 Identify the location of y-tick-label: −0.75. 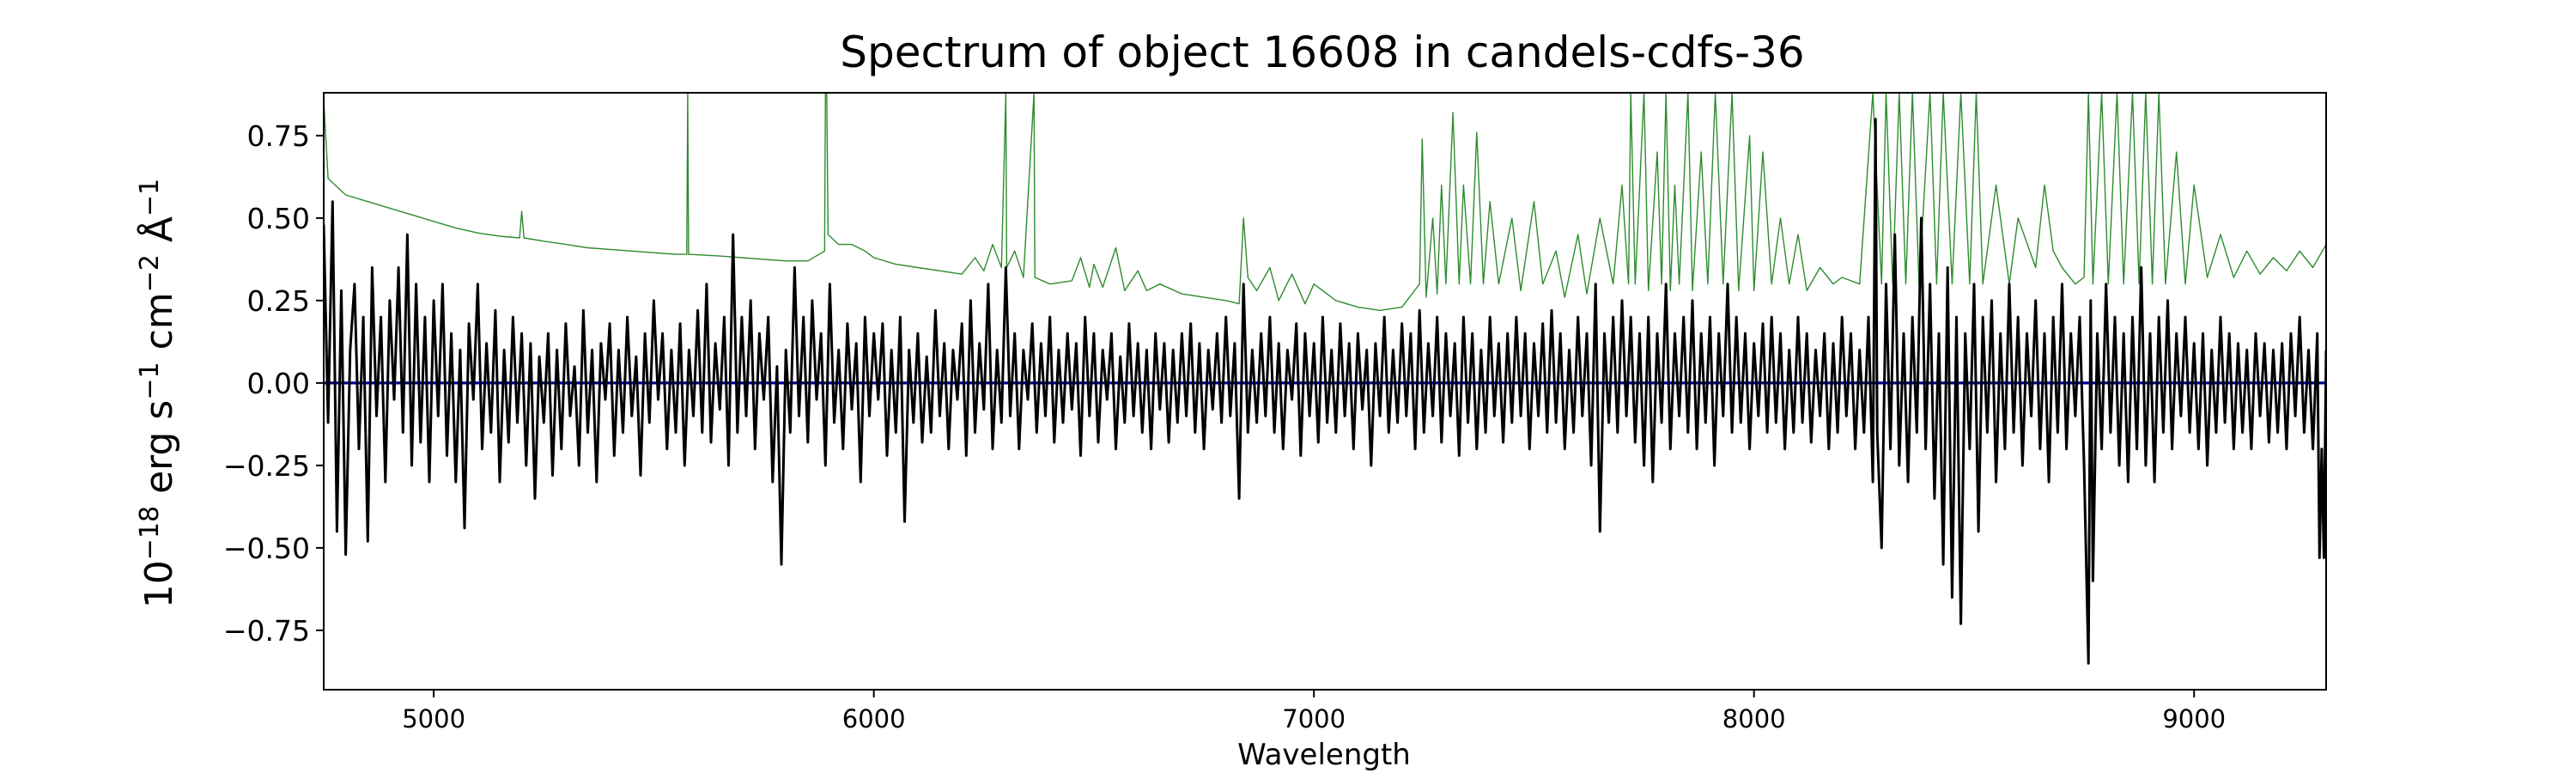
(266, 631).